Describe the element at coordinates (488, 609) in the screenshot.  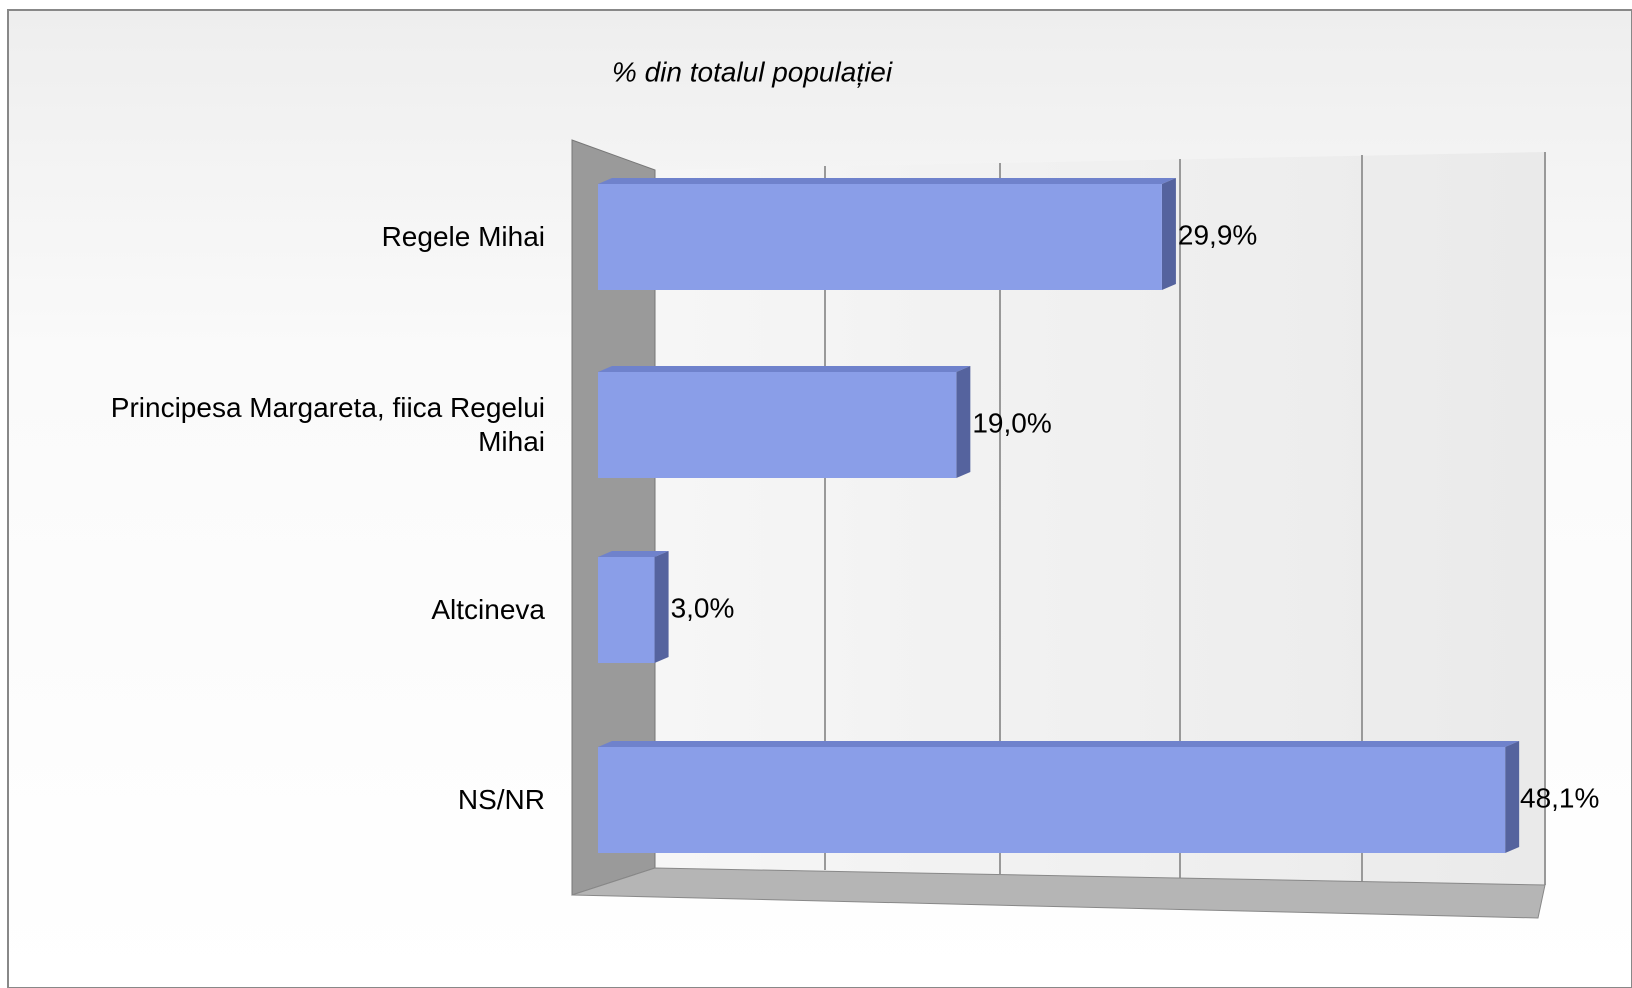
I see `category-label: Altcineva` at that location.